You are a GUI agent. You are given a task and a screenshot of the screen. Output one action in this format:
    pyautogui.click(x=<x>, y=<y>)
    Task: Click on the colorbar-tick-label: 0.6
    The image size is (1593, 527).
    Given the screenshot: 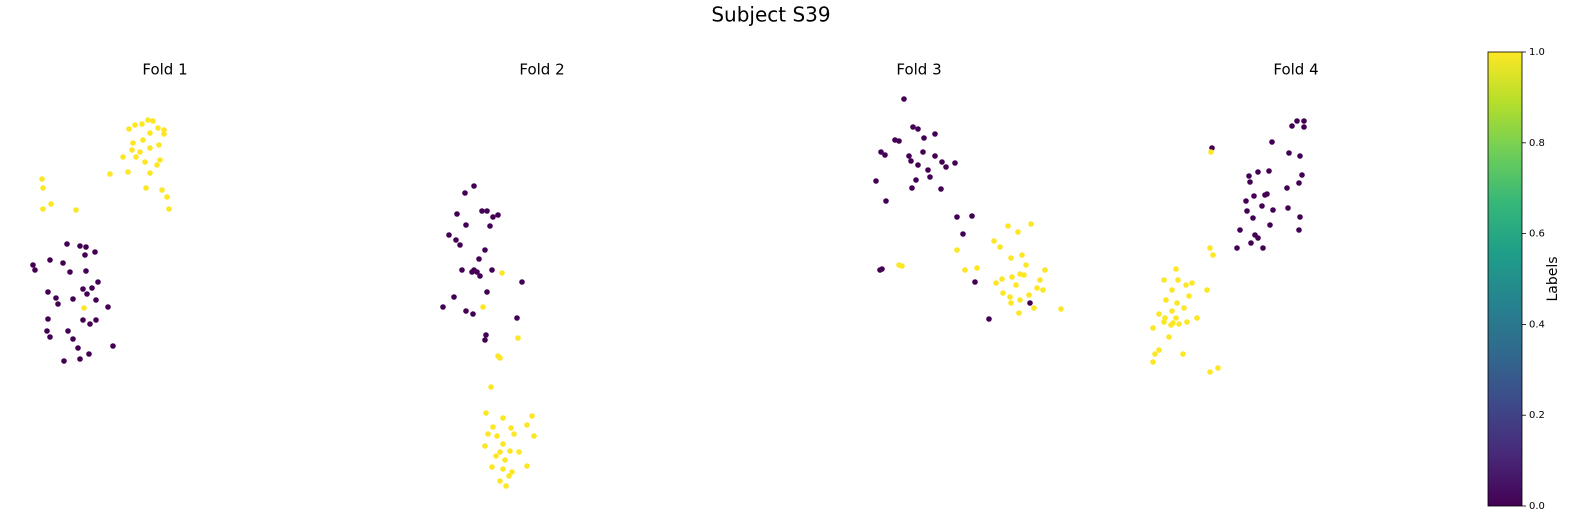 What is the action you would take?
    pyautogui.click(x=1537, y=234)
    